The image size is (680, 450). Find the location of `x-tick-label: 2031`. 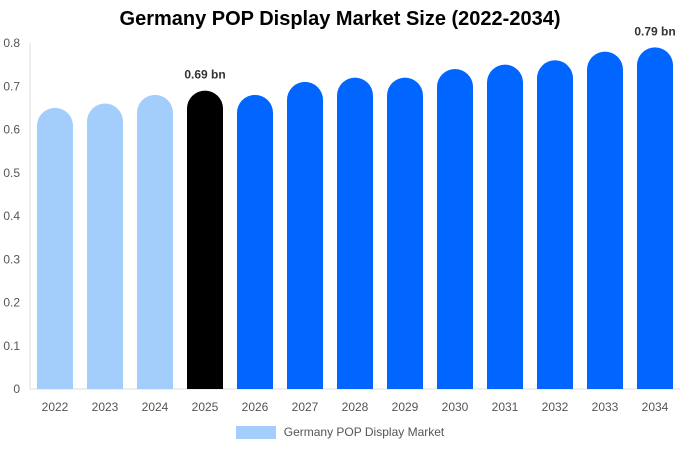

x-tick-label: 2031 is located at coordinates (505, 407).